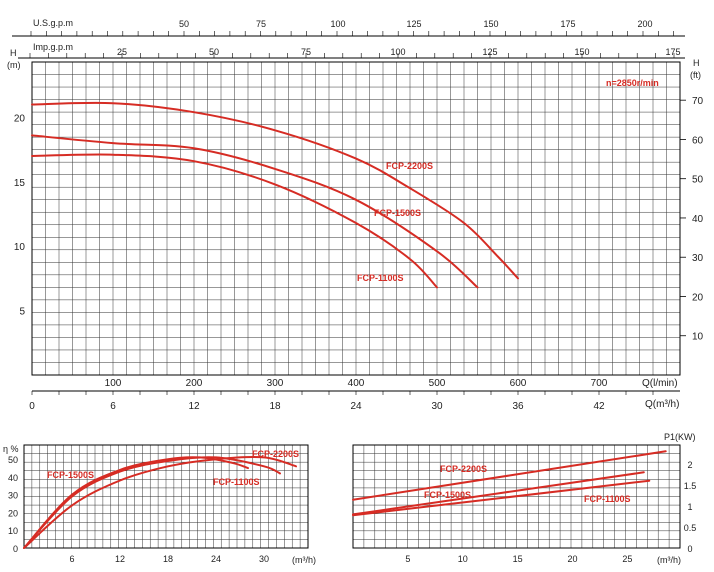  Describe the element at coordinates (32, 406) in the screenshot. I see `q-m3h-tick: 0` at that location.